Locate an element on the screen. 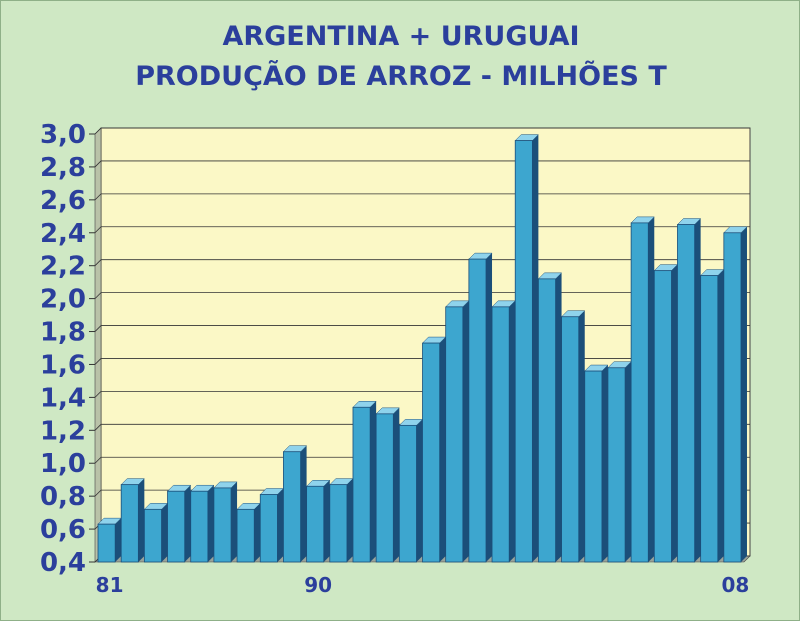 Image resolution: width=800 pixels, height=621 pixels. x-tick-label: 90 is located at coordinates (318, 585).